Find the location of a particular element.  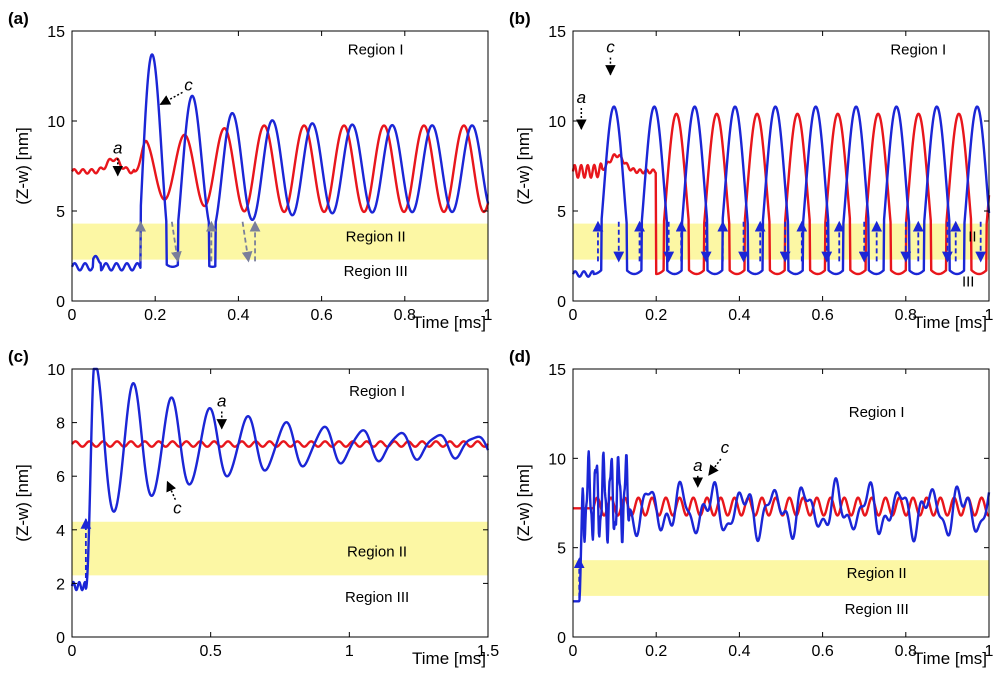

panel-b-region-1: Region I is located at coordinates (918, 49).